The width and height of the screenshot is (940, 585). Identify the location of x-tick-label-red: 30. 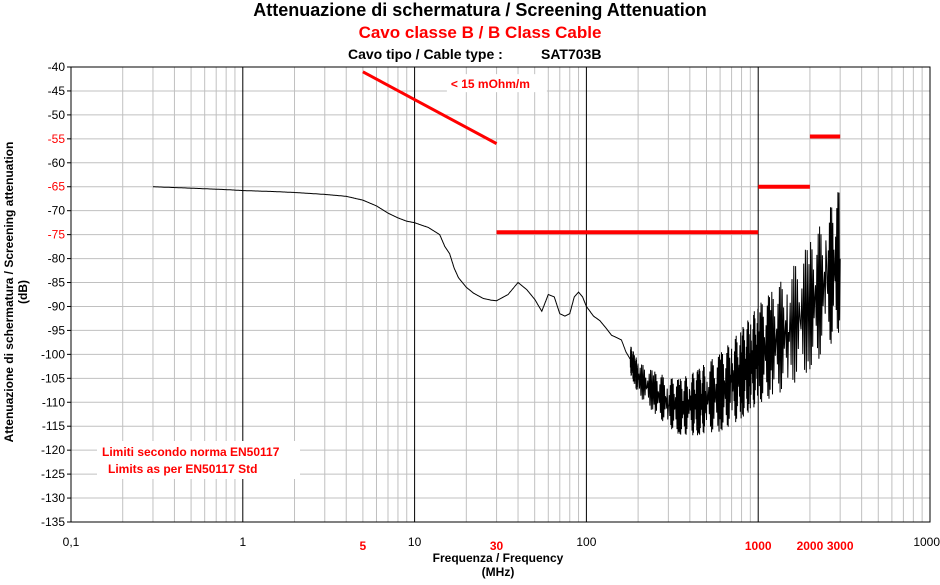
(497, 546).